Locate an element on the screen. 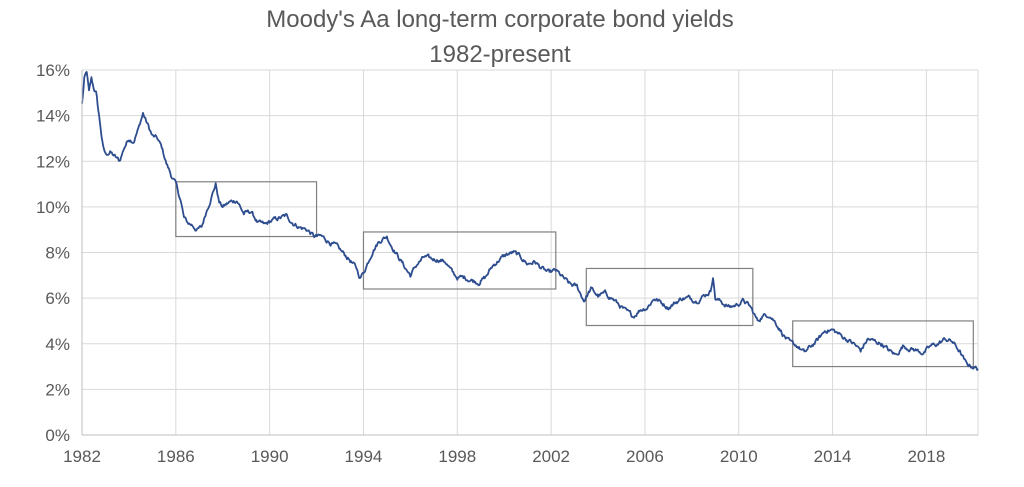  y-tick-label: 10% is located at coordinates (53, 207).